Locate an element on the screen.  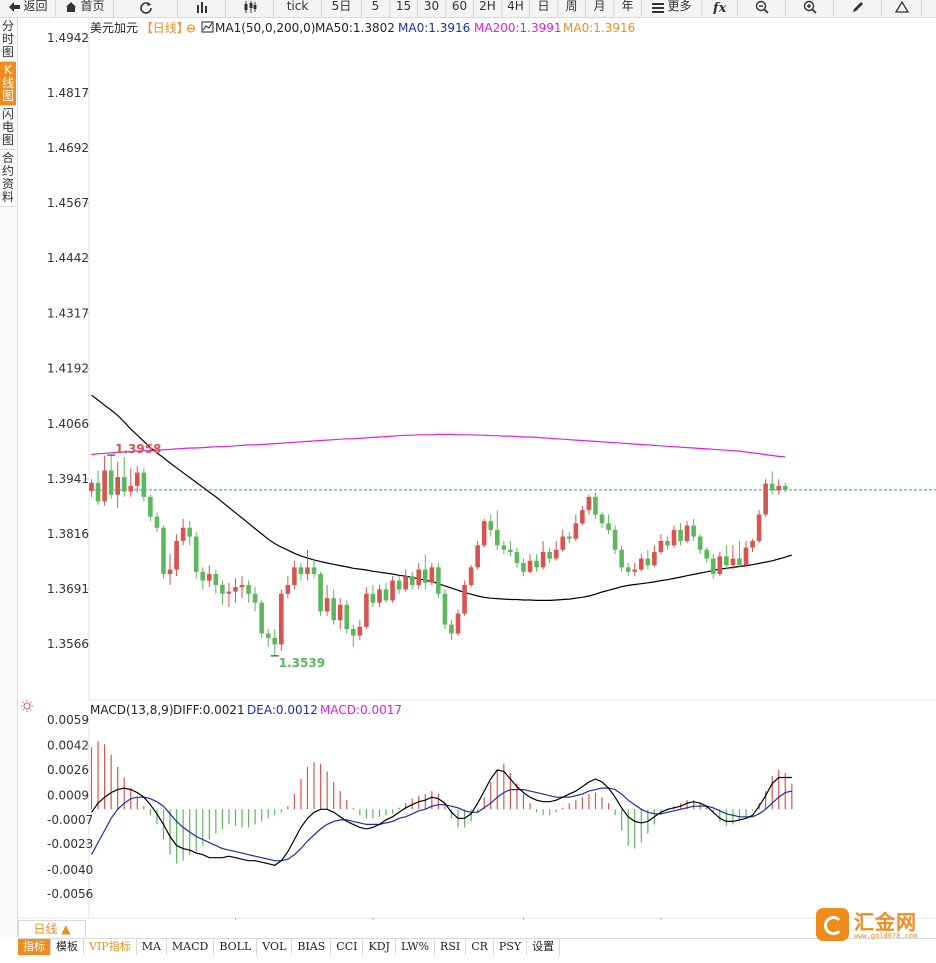
indicator-tab-8: CCI is located at coordinates (347, 947).